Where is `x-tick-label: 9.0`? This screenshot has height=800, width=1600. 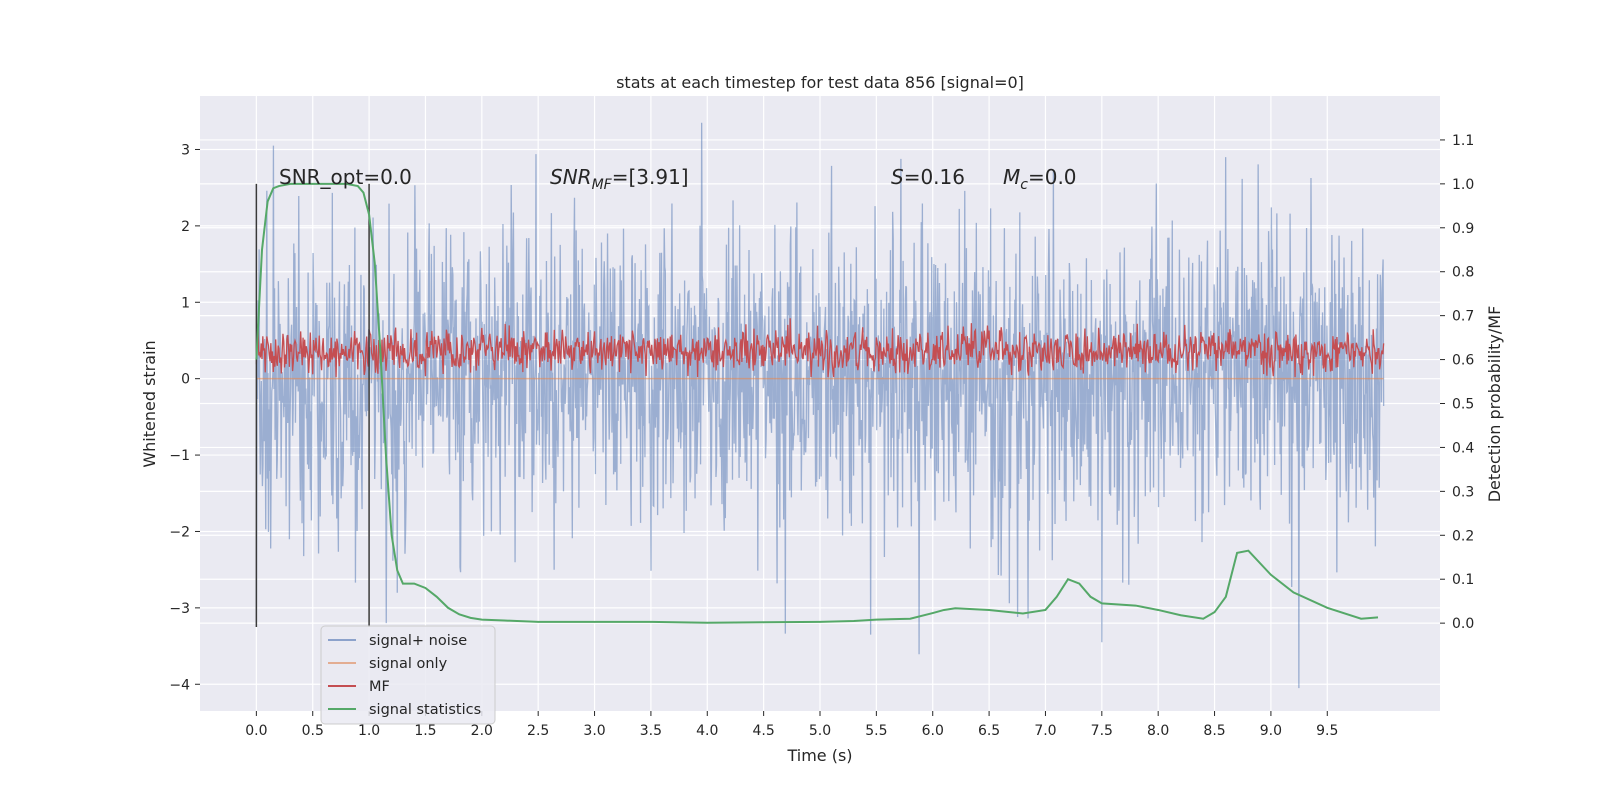 x-tick-label: 9.0 is located at coordinates (1271, 731).